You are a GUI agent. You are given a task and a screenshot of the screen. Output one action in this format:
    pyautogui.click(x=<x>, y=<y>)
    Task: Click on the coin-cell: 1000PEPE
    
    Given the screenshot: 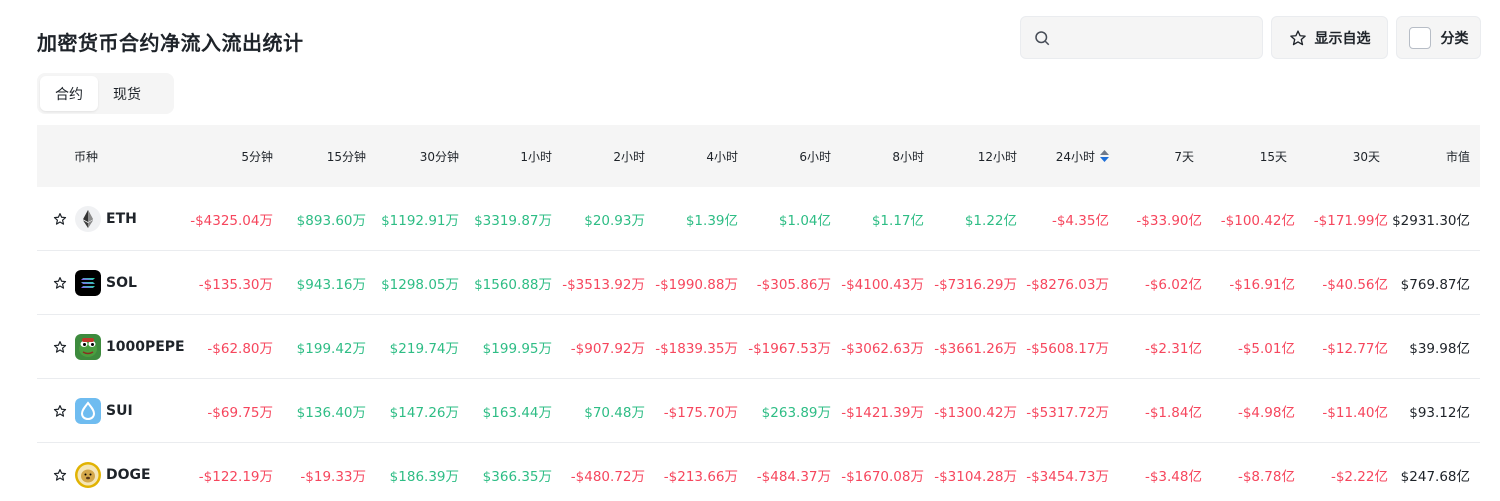 What is the action you would take?
    pyautogui.click(x=119, y=347)
    